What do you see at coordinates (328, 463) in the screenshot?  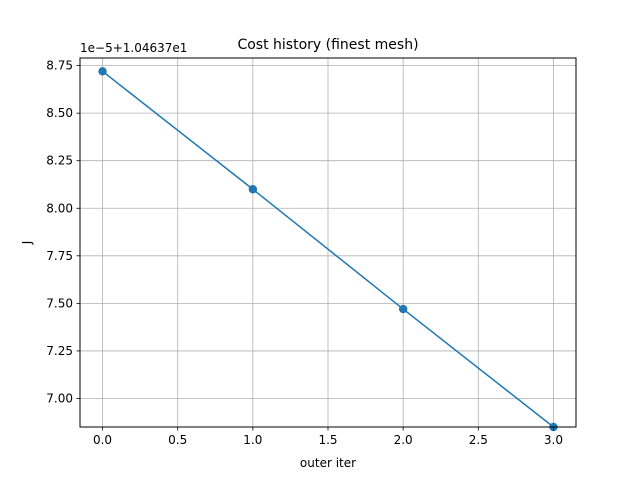 I see `x-axis-label: outer iter` at bounding box center [328, 463].